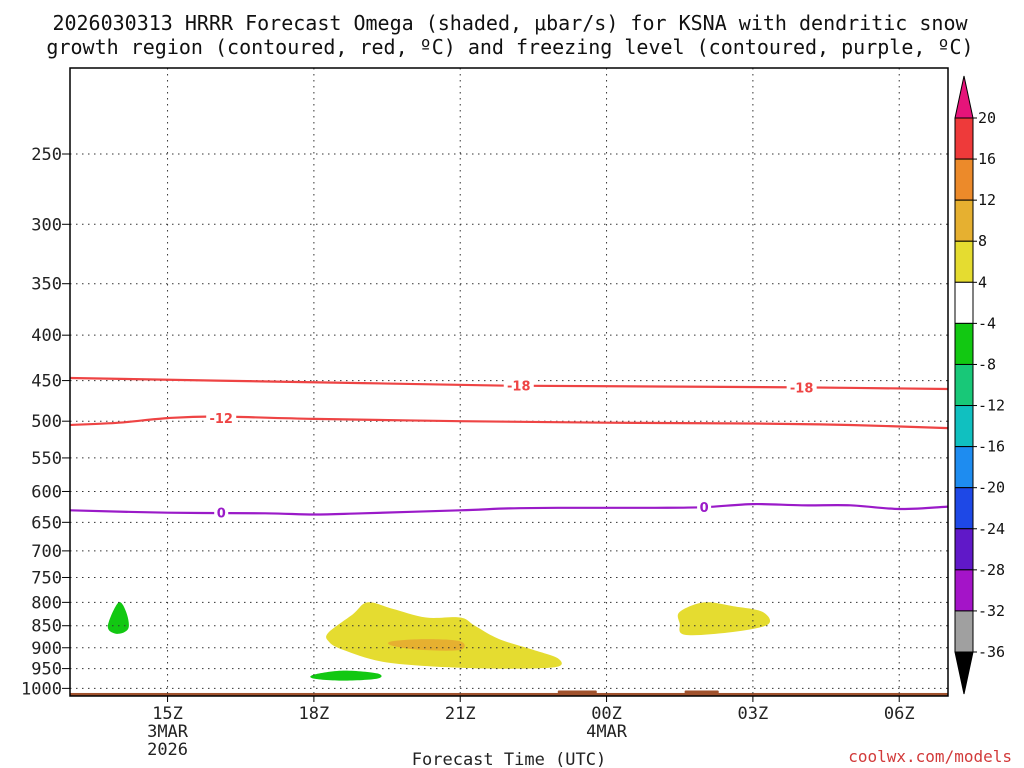 The image size is (1024, 768). Describe the element at coordinates (991, 570) in the screenshot. I see `colorbar-label-11: -28` at that location.